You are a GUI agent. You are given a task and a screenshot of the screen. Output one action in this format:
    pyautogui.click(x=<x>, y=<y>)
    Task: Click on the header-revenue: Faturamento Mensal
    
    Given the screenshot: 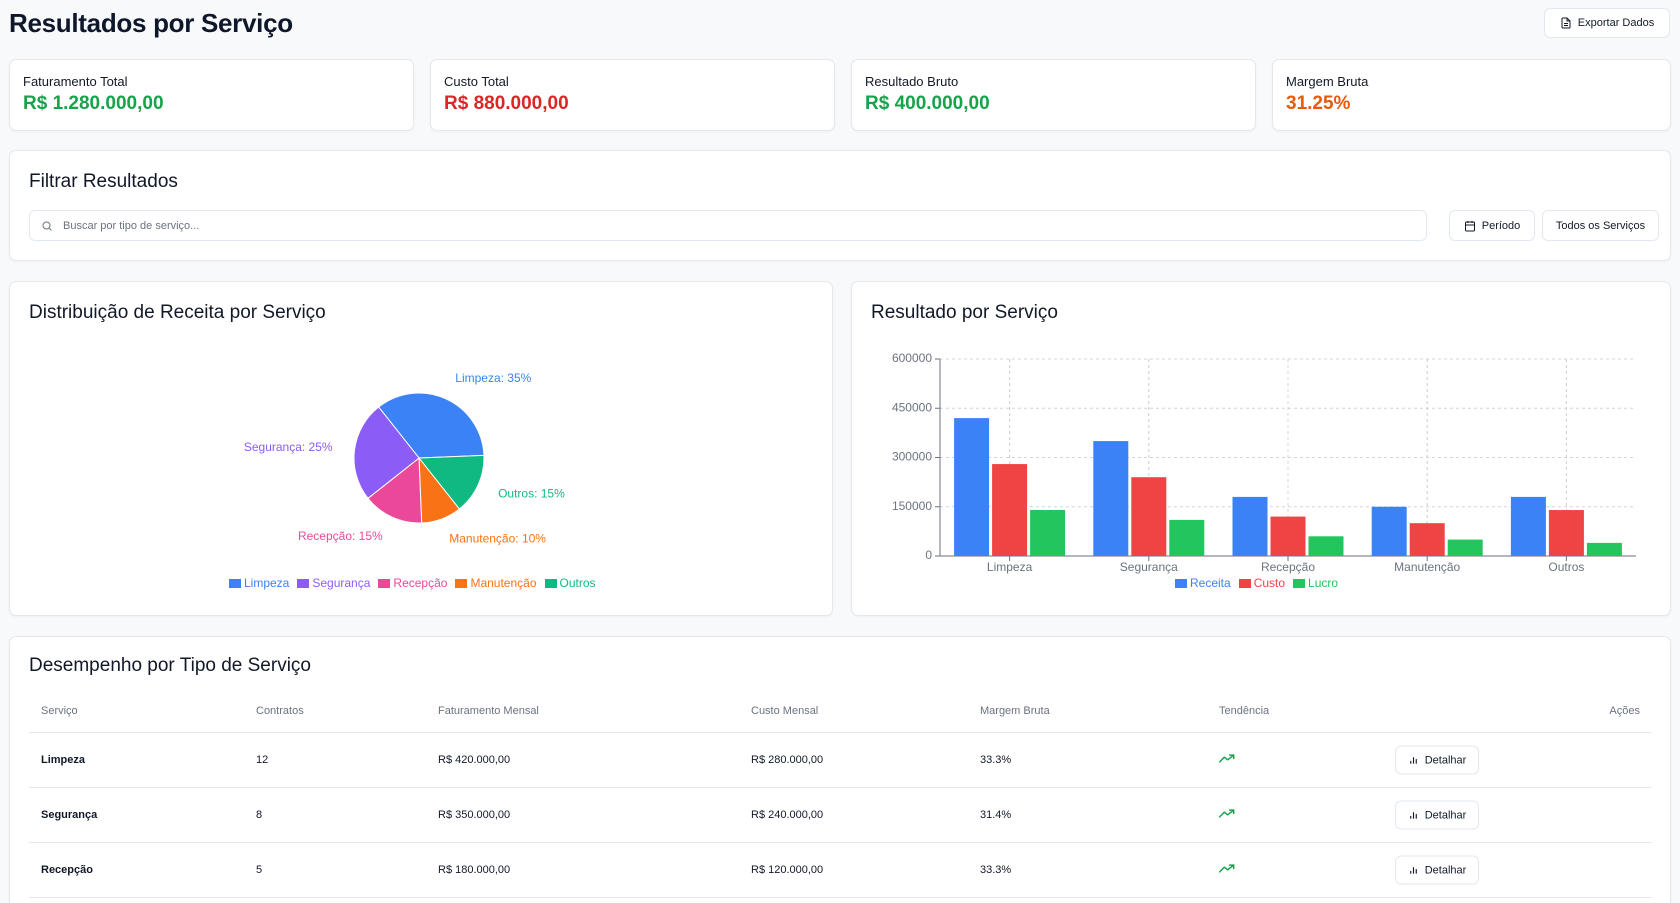 What is the action you would take?
    pyautogui.click(x=488, y=711)
    